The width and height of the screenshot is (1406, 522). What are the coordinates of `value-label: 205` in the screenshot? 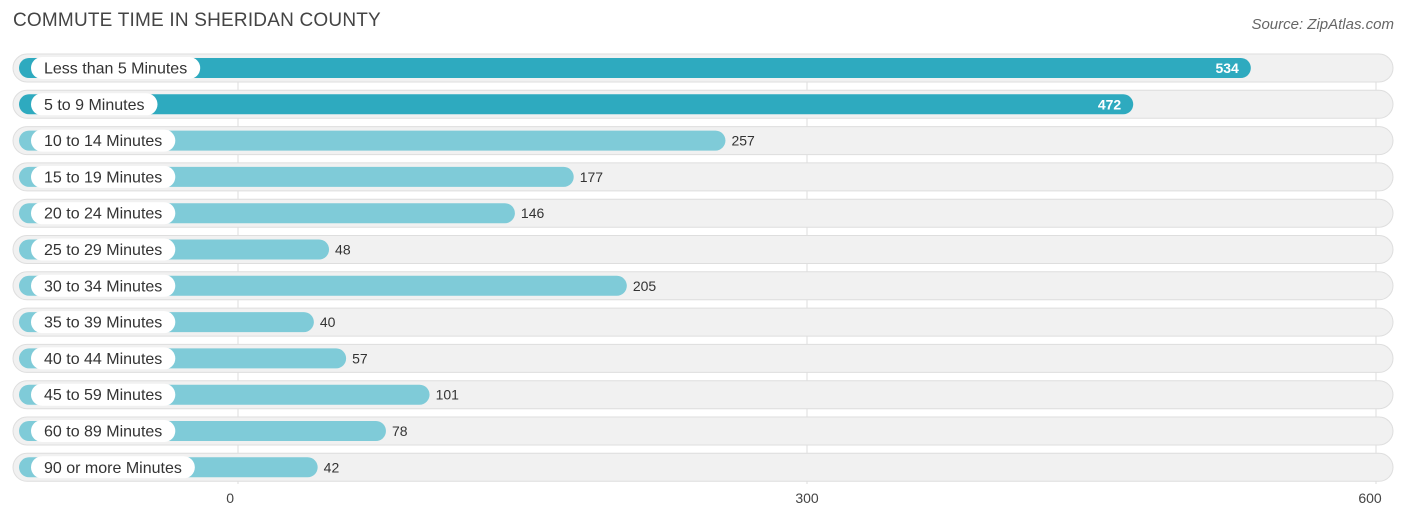 It's located at (645, 286).